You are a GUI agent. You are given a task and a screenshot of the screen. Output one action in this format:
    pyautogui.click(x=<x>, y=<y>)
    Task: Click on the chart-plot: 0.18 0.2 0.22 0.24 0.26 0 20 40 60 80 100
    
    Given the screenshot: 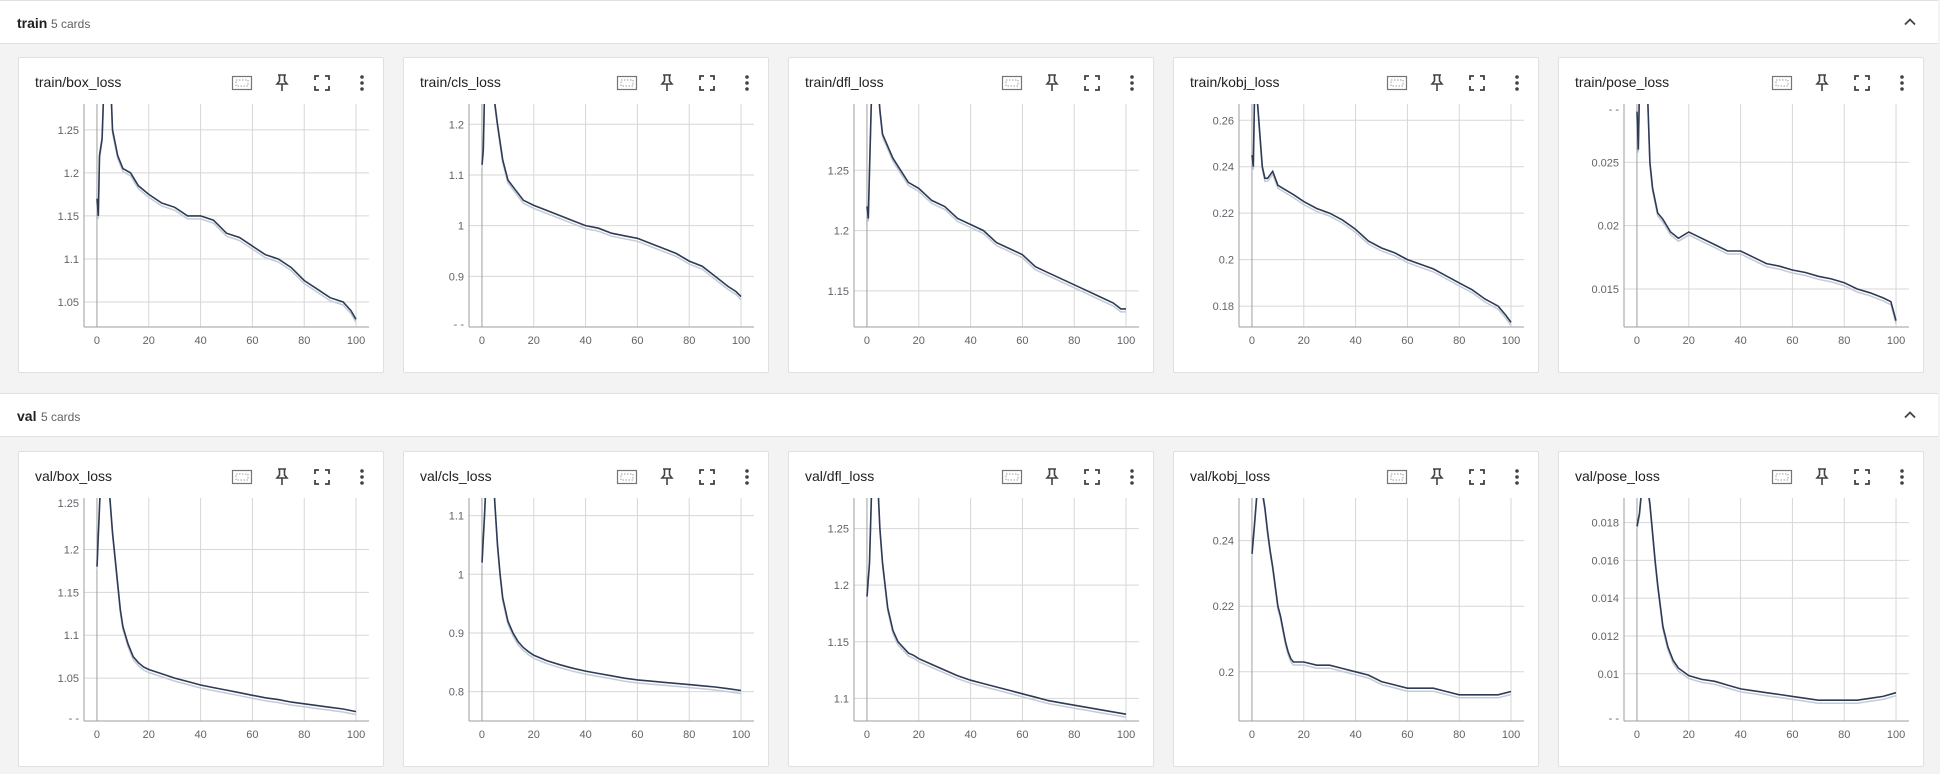 What is the action you would take?
    pyautogui.click(x=1357, y=234)
    